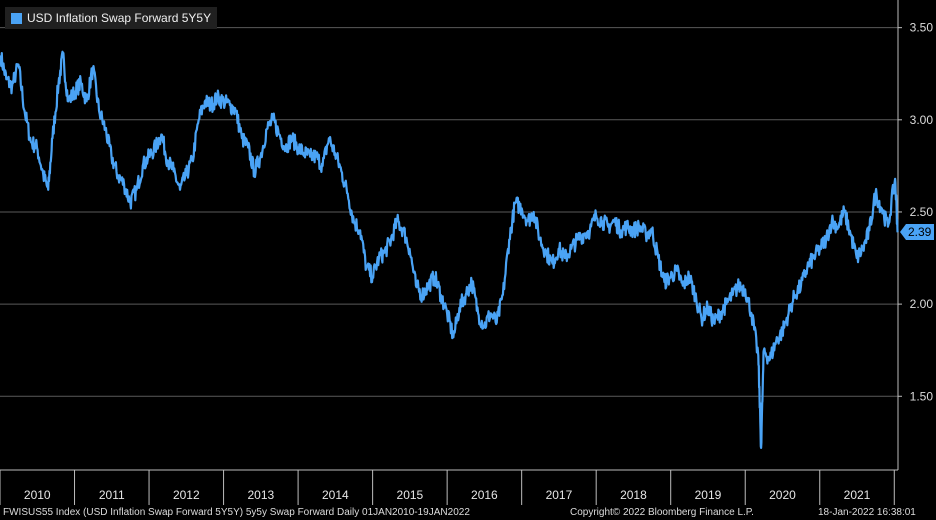 The height and width of the screenshot is (520, 936). Describe the element at coordinates (559, 495) in the screenshot. I see `x-tick-label: 2017` at that location.